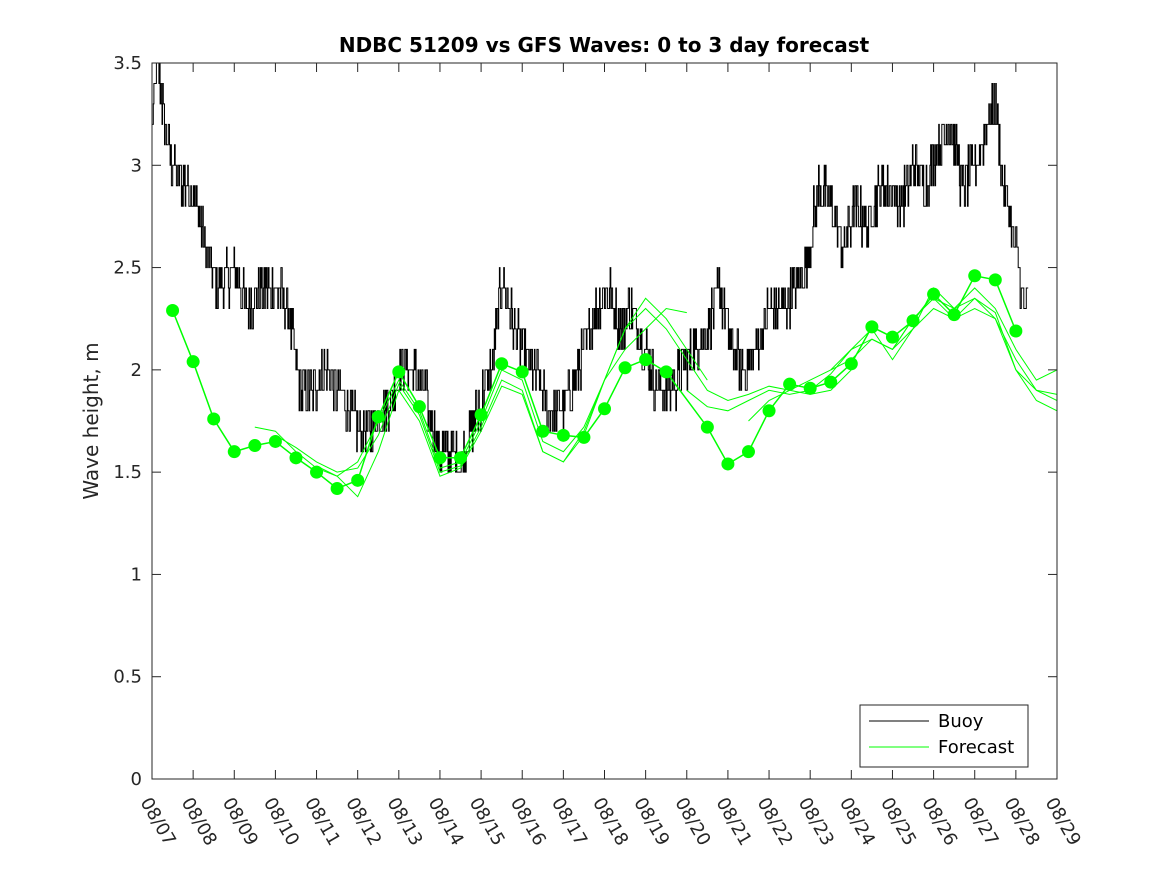 Image resolution: width=1167 pixels, height=875 pixels. What do you see at coordinates (127, 268) in the screenshot?
I see `y-tick-label: 2.5` at bounding box center [127, 268].